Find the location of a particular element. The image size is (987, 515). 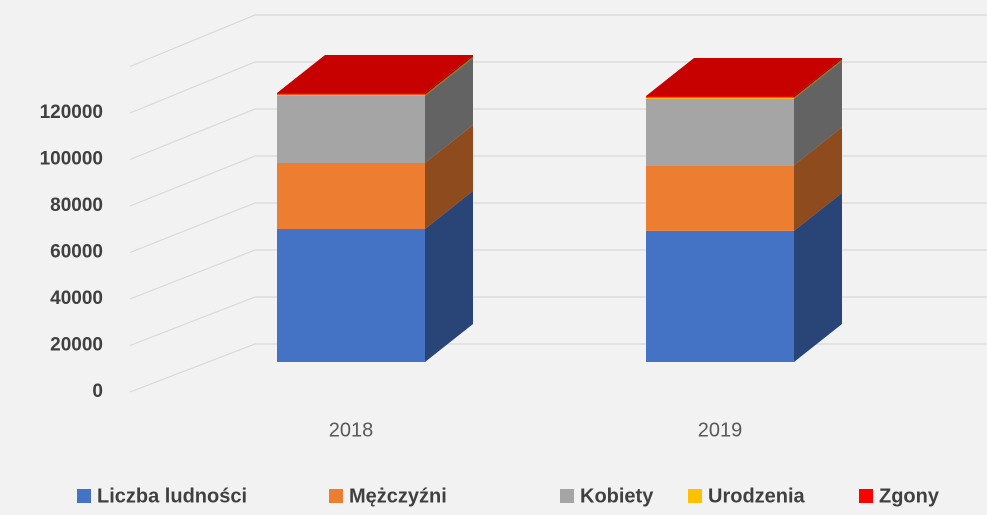

y-tick-label: 40000 is located at coordinates (76, 298).